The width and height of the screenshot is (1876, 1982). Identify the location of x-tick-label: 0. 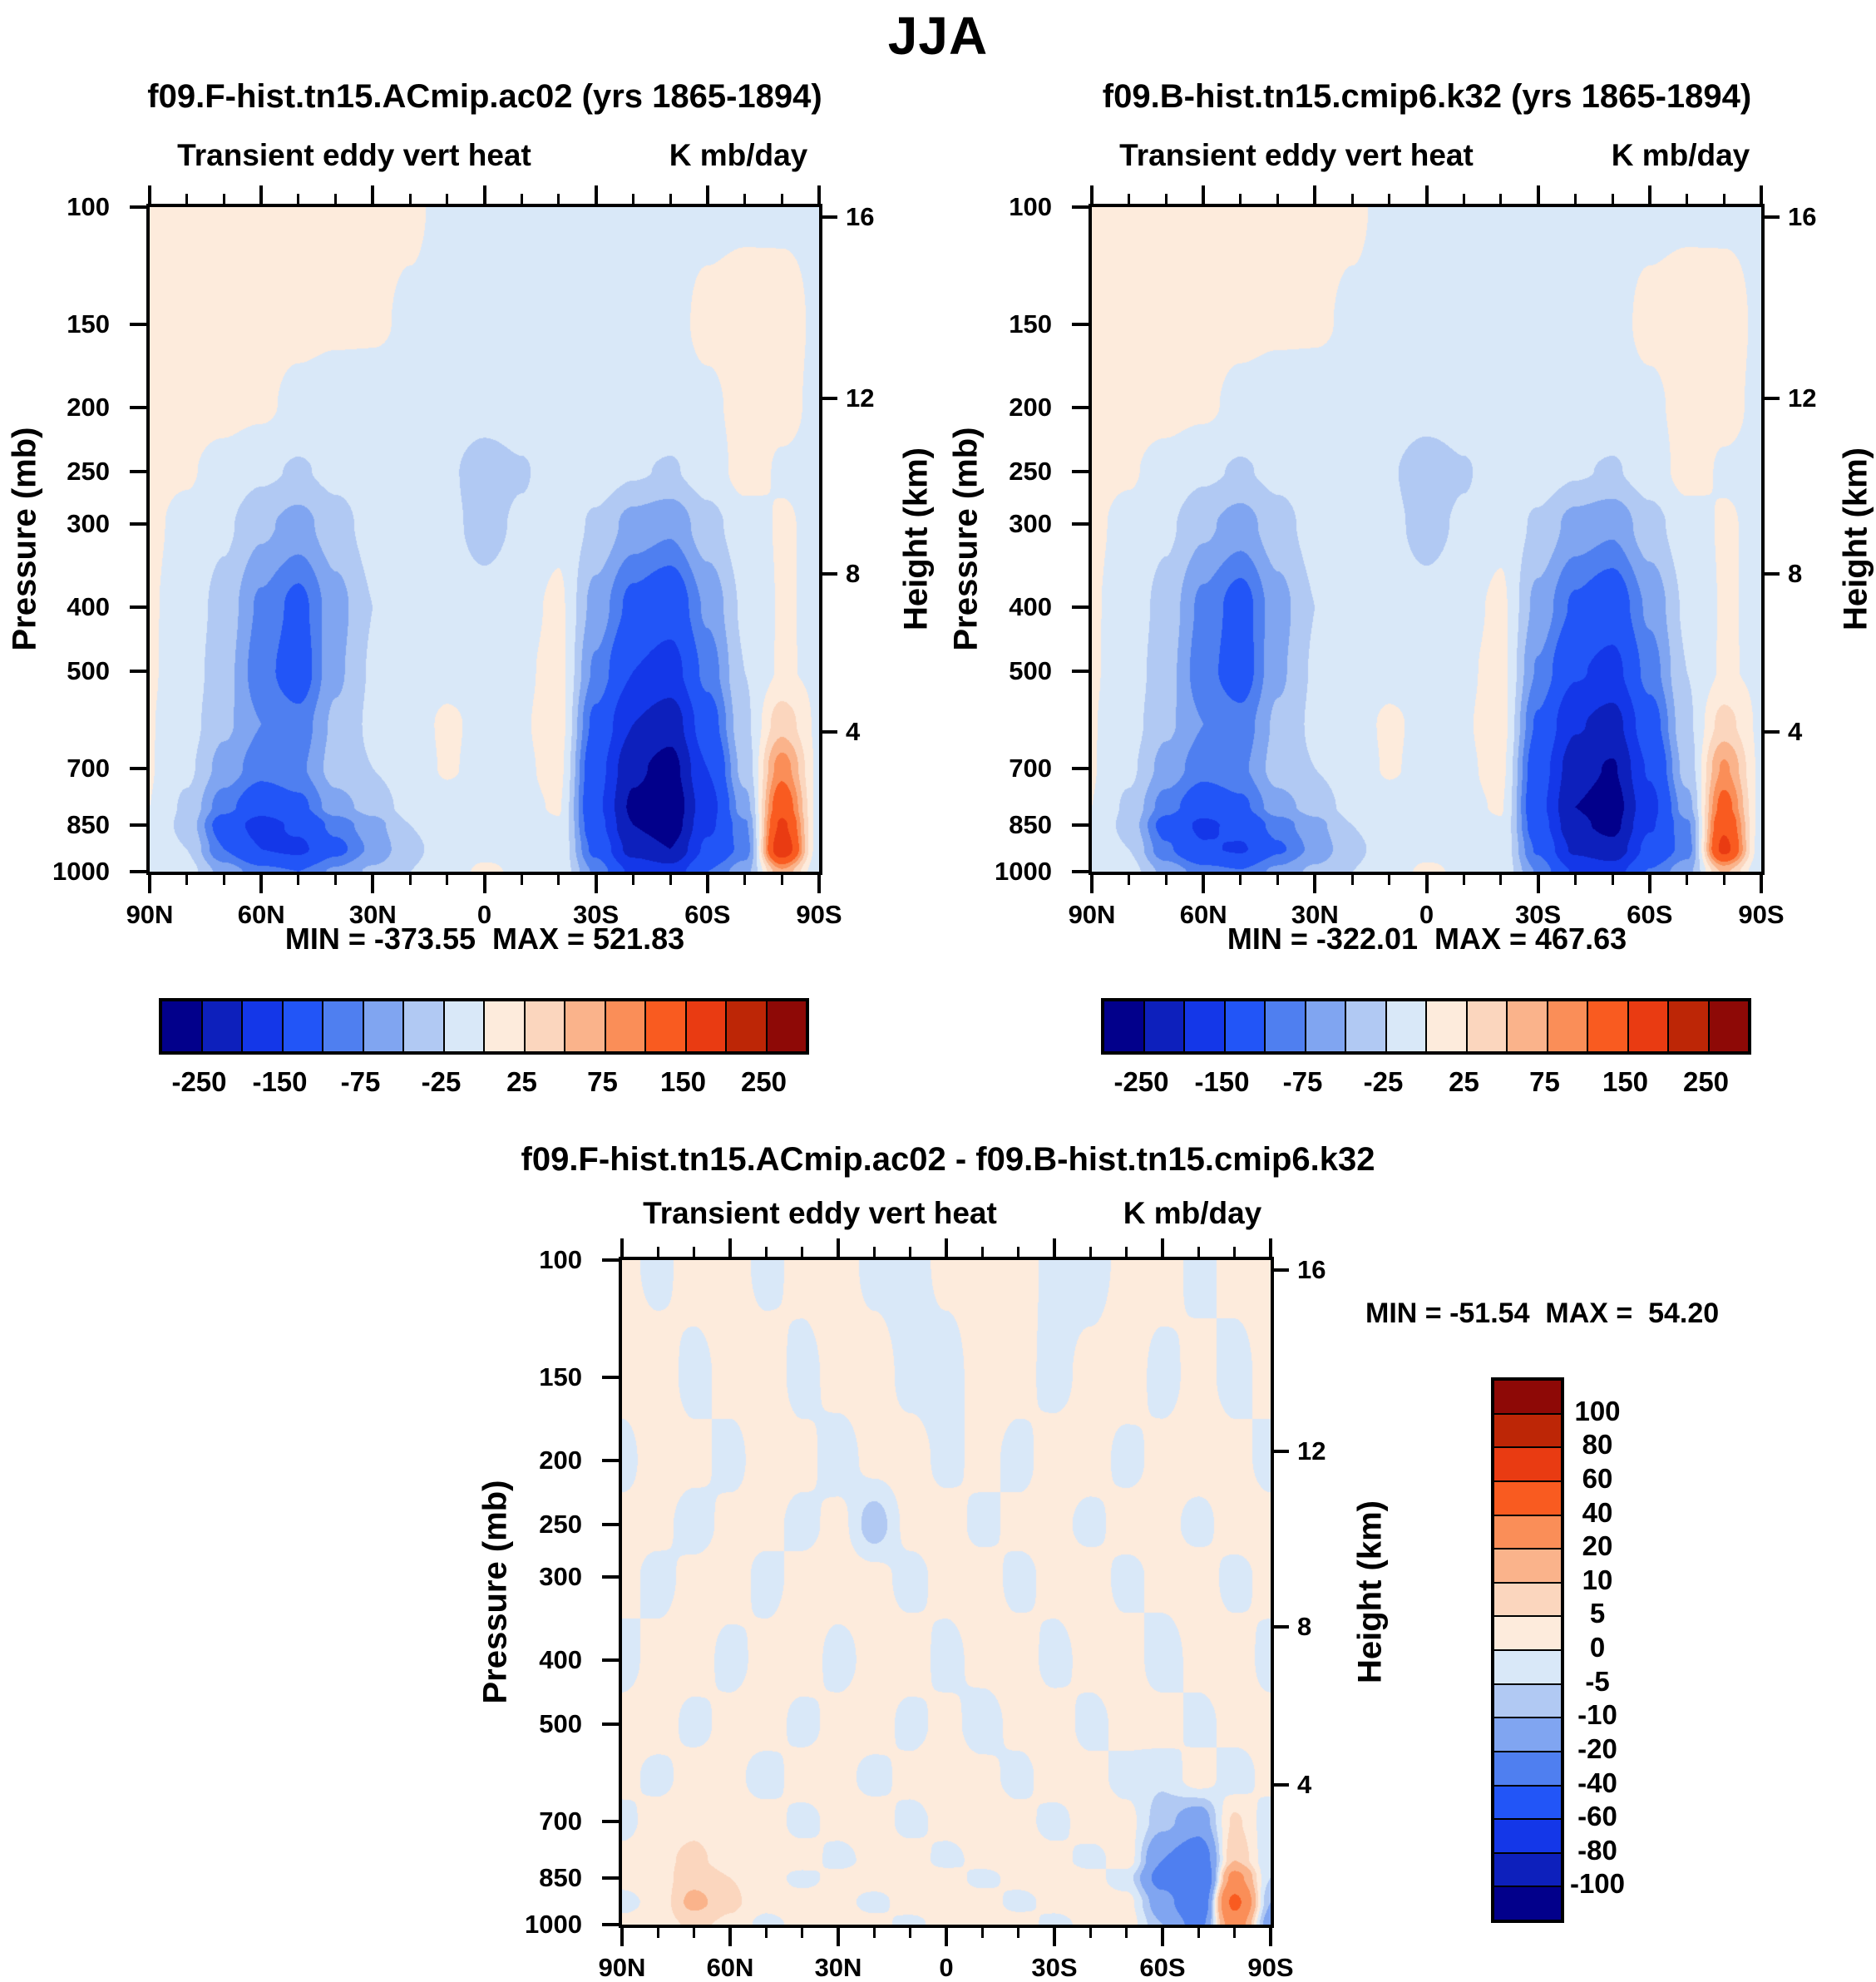
(484, 915).